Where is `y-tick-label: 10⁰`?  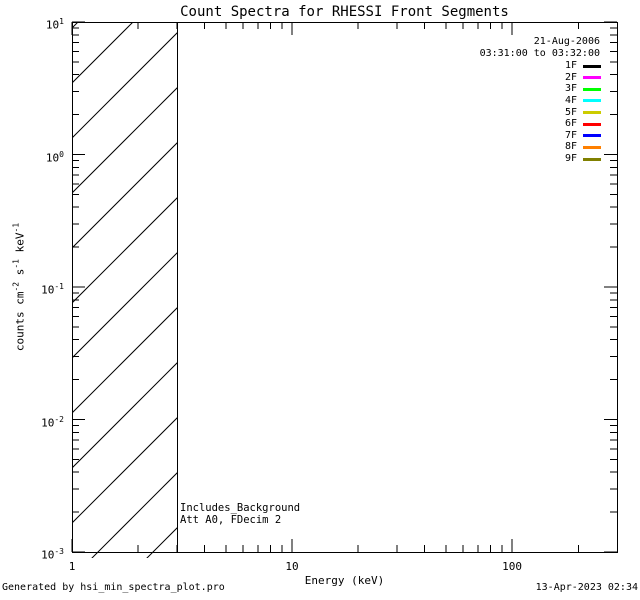 y-tick-label: 10⁰ is located at coordinates (54, 157).